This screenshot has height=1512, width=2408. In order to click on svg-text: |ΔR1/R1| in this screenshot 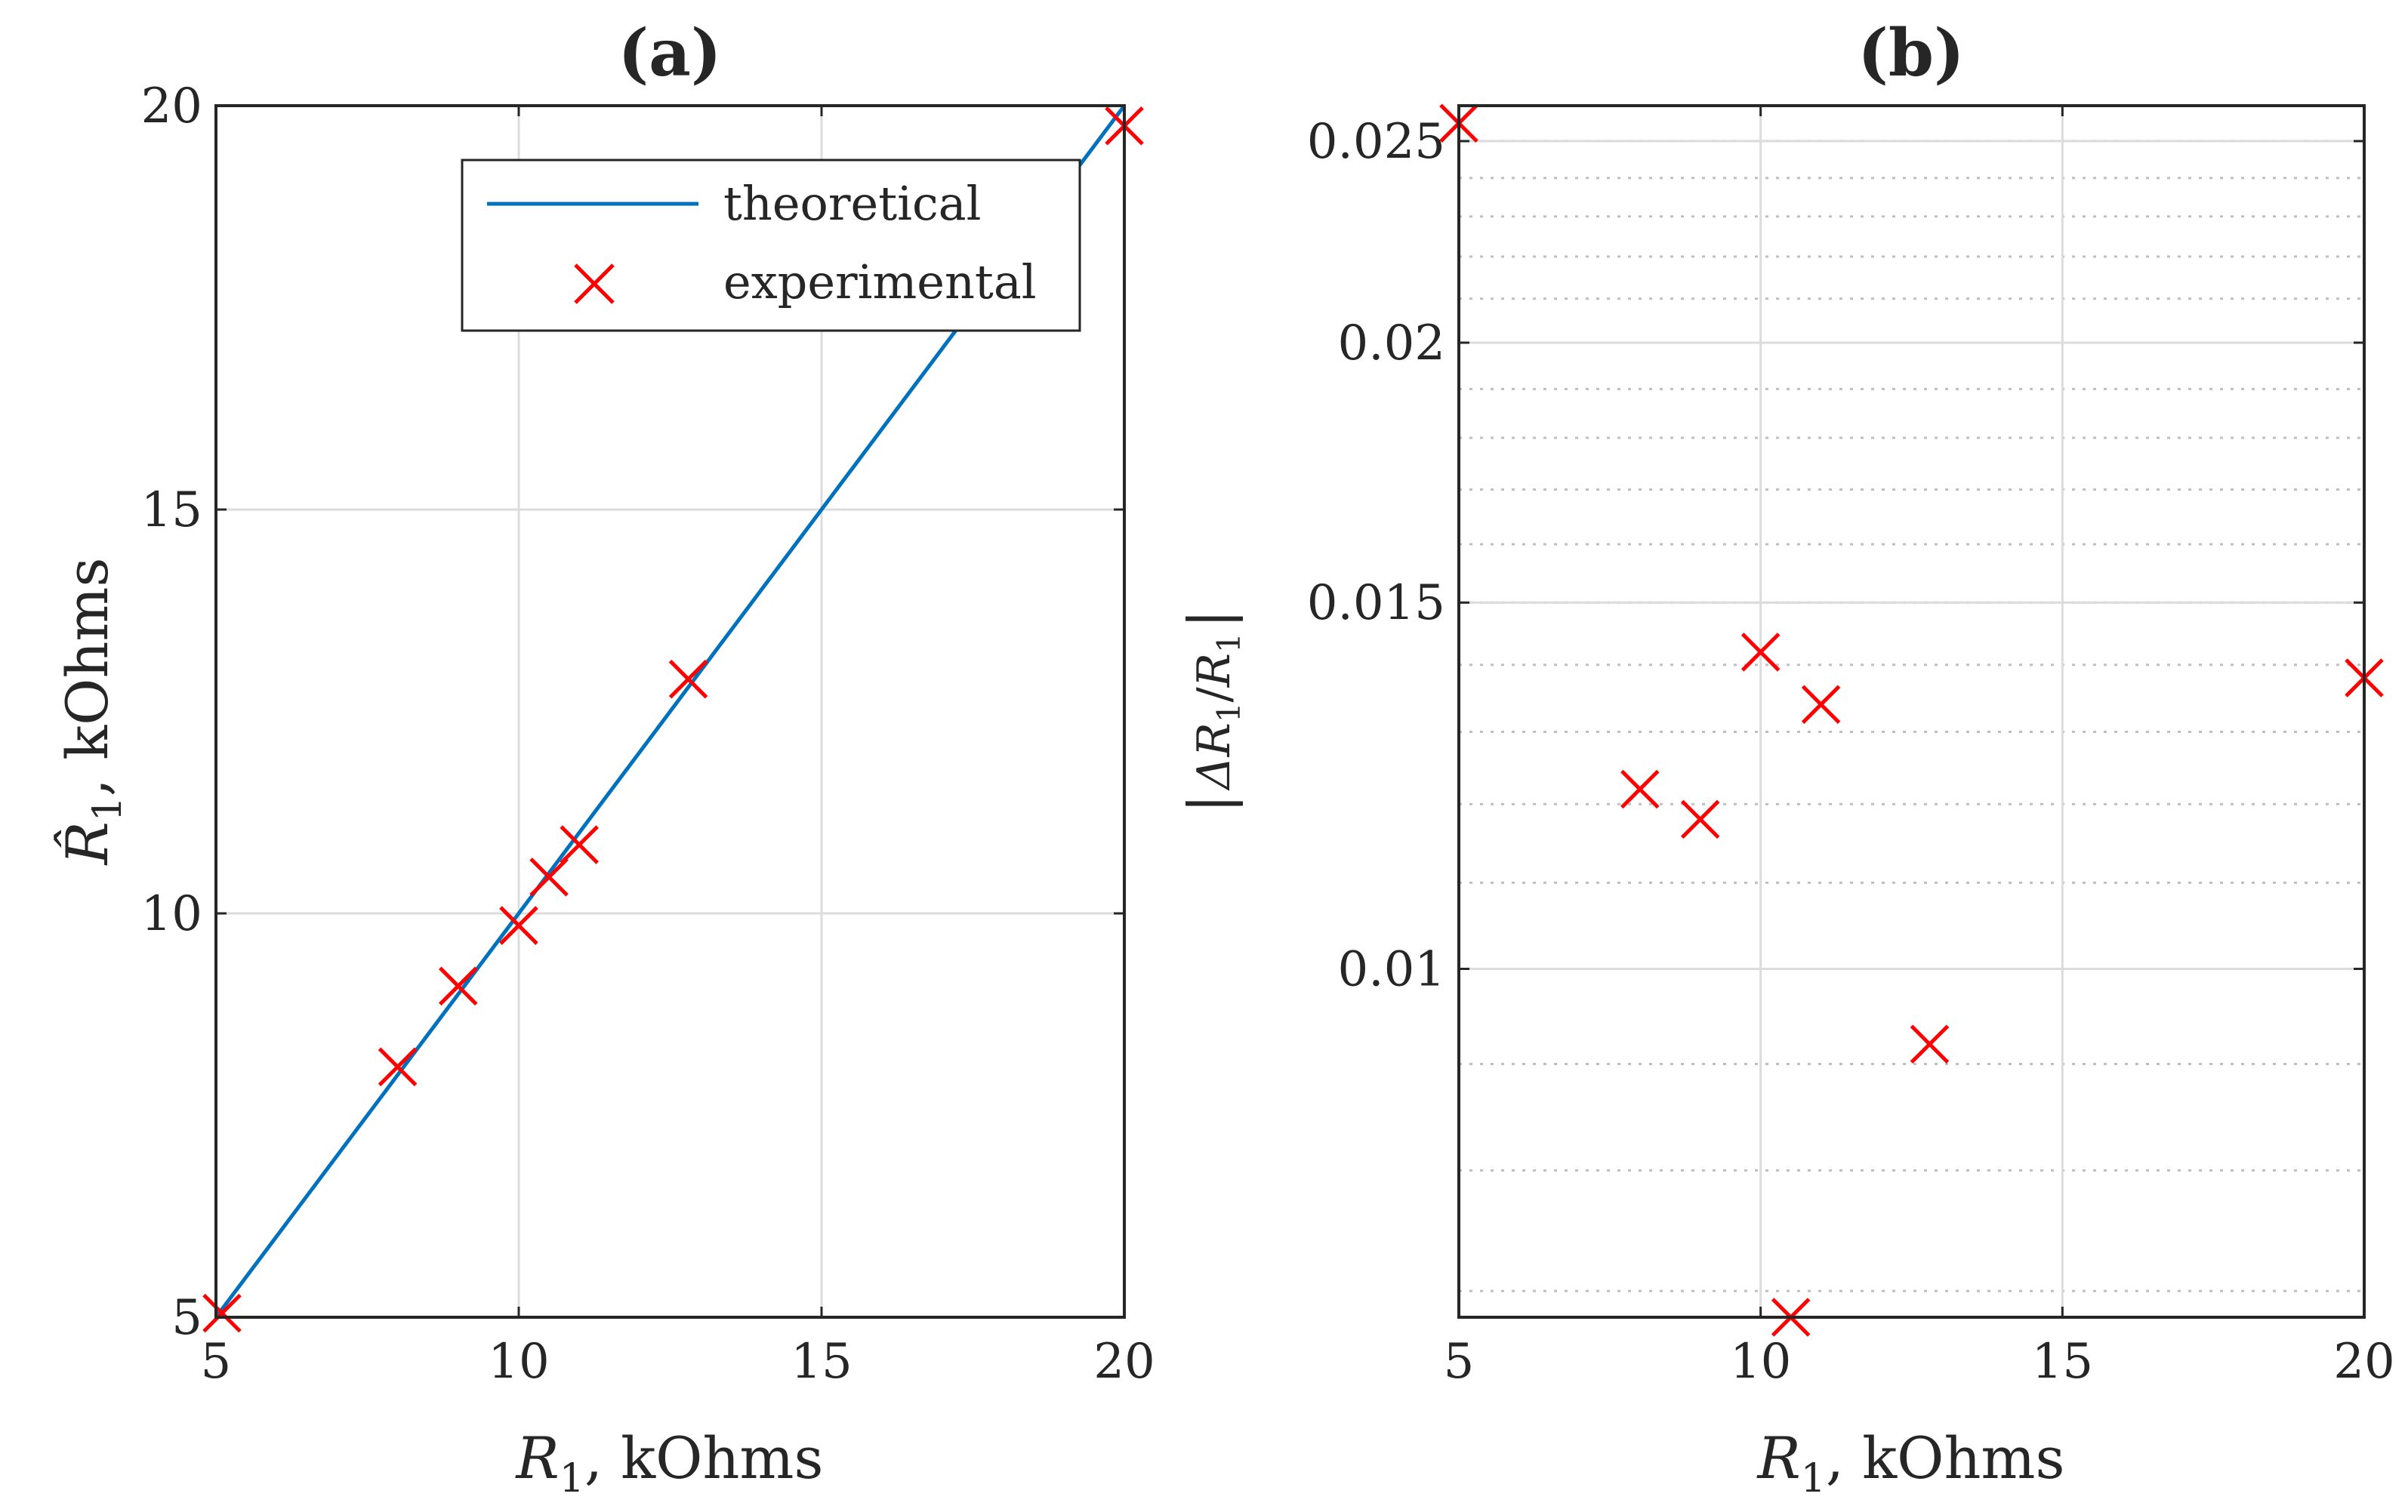, I will do `click(1211, 711)`.